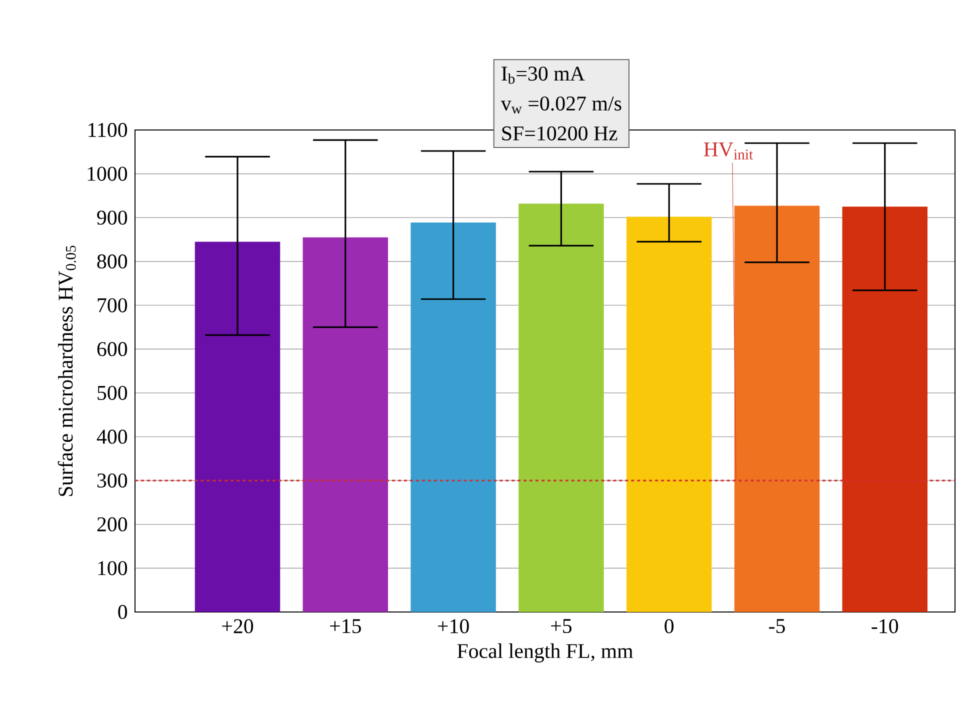 The height and width of the screenshot is (709, 974). What do you see at coordinates (112, 217) in the screenshot?
I see `y-tick-label: 900` at bounding box center [112, 217].